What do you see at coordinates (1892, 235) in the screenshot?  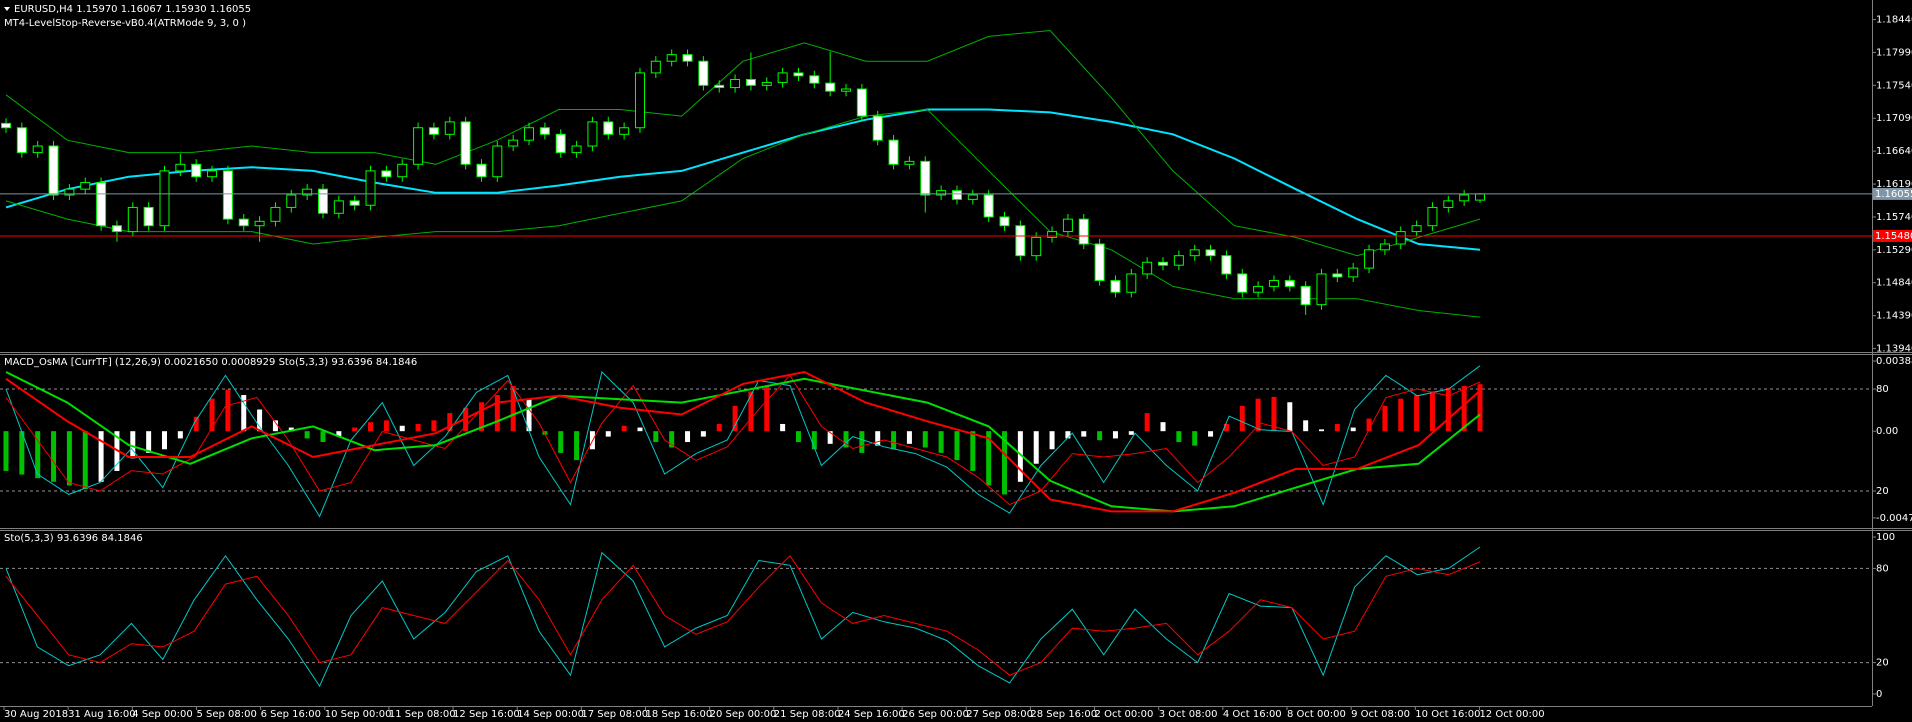 I see `price-level-box` at bounding box center [1892, 235].